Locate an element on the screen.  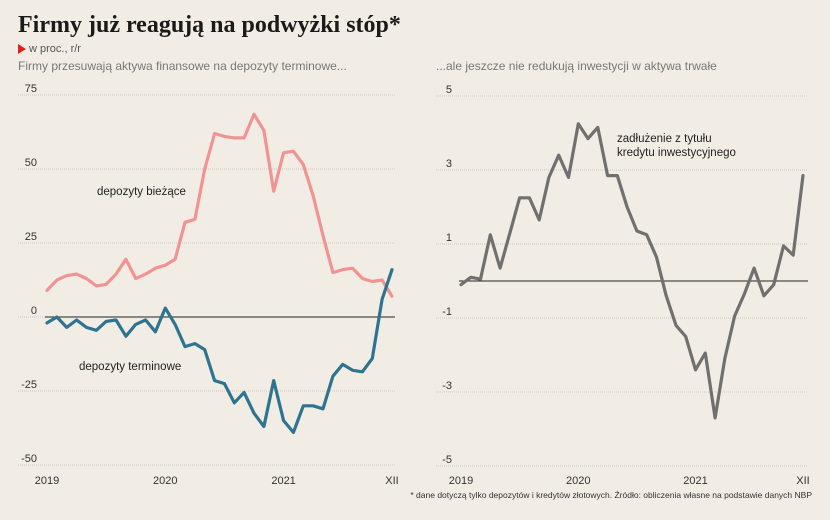
series-label: depozyty bieżące is located at coordinates (141, 192).